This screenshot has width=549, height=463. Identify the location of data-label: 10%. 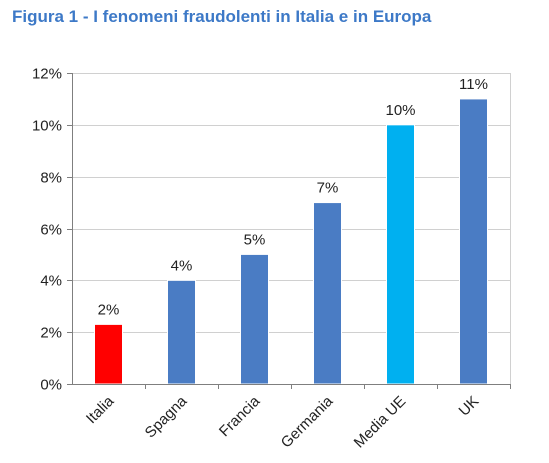
(400, 110).